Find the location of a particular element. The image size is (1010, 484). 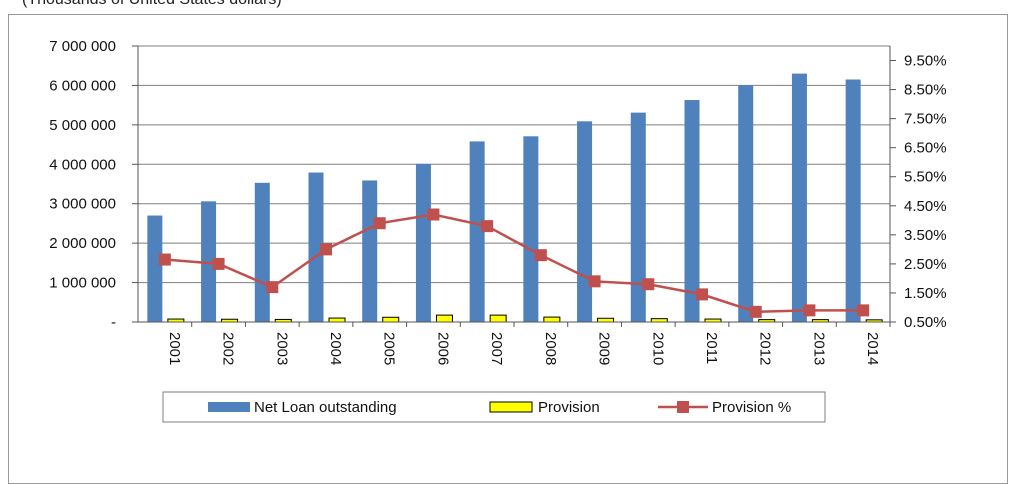

x-axis-tick-label: 2013 is located at coordinates (818, 348).